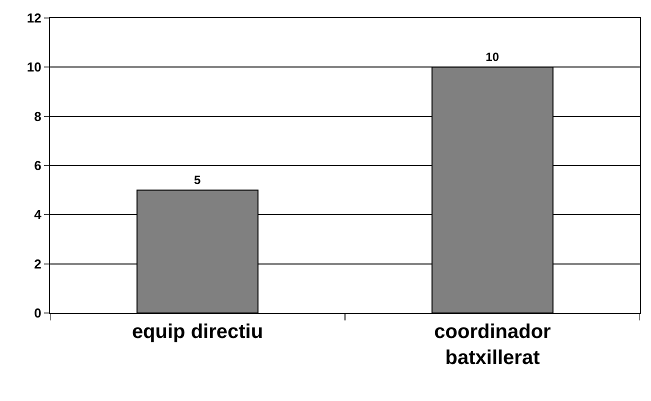 The width and height of the screenshot is (651, 401). I want to click on y-tick-label: 2, so click(38, 264).